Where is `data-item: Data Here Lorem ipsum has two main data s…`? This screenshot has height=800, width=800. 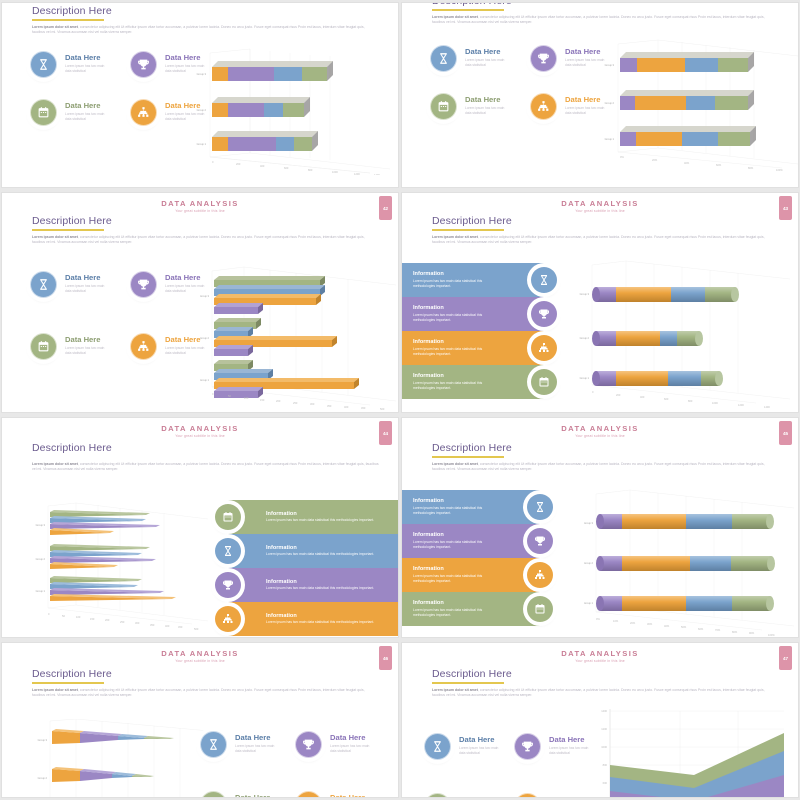 data-item: Data Here Lorem ipsum has two main data s… is located at coordinates (180, 123).